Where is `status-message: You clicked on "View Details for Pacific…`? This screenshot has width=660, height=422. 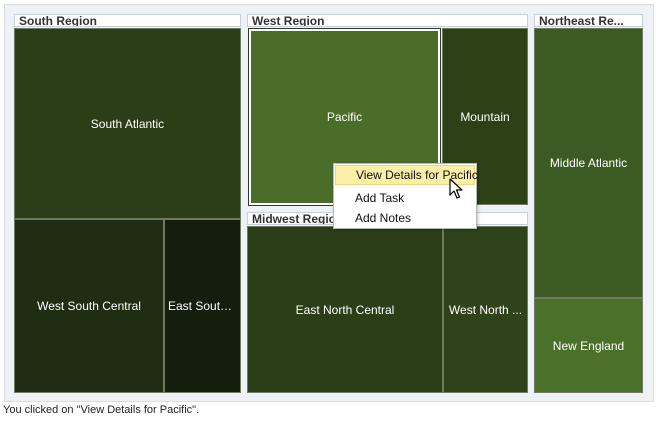 status-message: You clicked on "View Details for Pacific… is located at coordinates (101, 410).